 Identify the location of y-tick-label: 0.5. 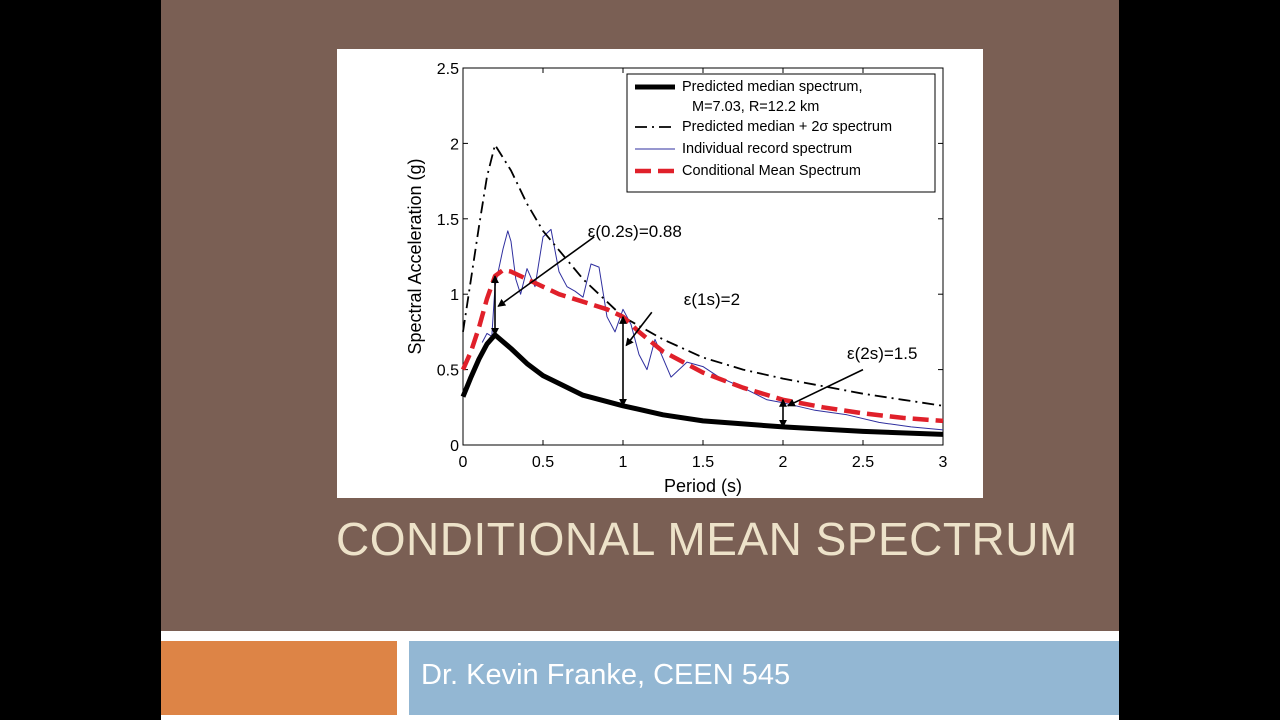
(448, 371).